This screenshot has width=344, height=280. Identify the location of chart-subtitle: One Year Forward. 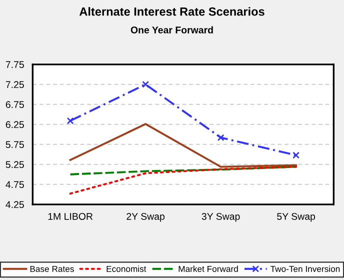
(171, 30).